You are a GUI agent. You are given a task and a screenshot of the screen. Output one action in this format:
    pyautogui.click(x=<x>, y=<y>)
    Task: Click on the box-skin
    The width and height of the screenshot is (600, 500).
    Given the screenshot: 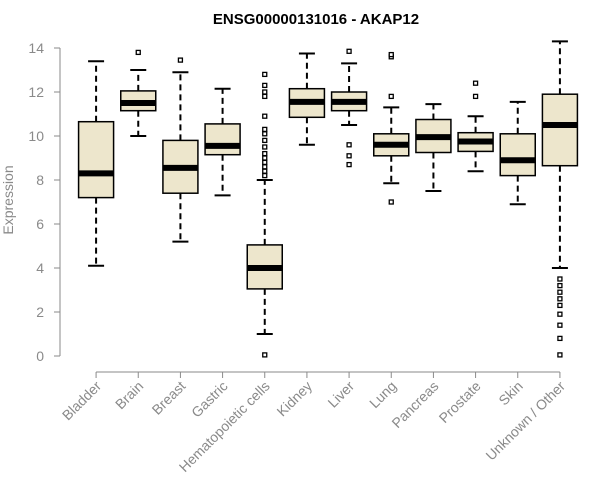 What is the action you would take?
    pyautogui.click(x=517, y=153)
    